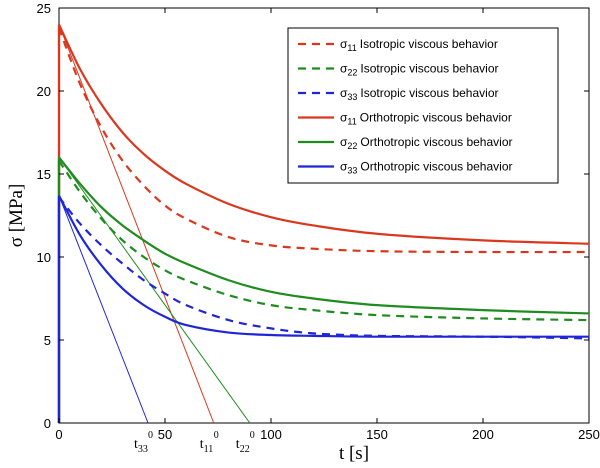  What do you see at coordinates (47, 340) in the screenshot?
I see `y-tick-label-1: 5` at bounding box center [47, 340].